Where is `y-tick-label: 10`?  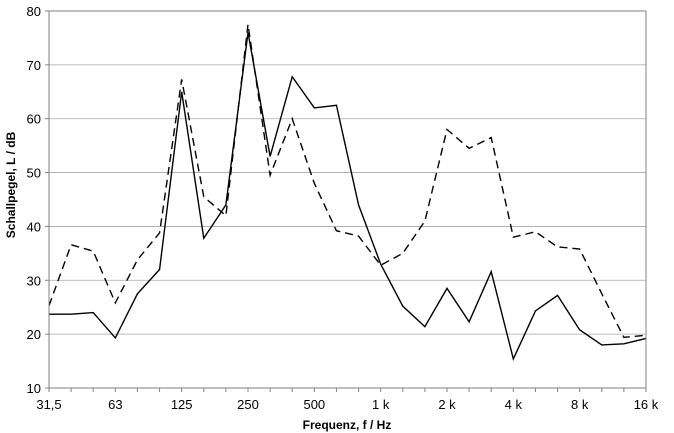 y-tick-label: 10 is located at coordinates (34, 388).